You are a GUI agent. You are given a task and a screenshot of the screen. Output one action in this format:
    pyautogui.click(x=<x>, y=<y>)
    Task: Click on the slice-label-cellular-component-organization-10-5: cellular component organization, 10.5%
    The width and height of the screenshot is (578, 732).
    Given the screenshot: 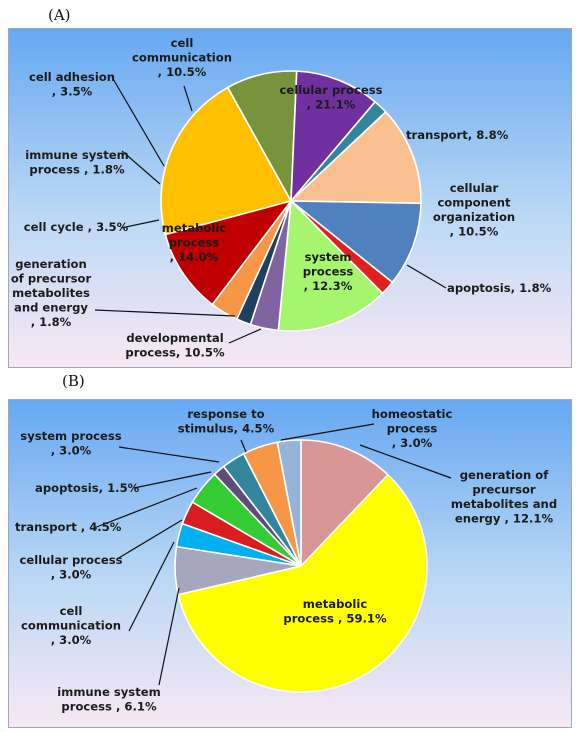 What is the action you would take?
    pyautogui.click(x=474, y=210)
    